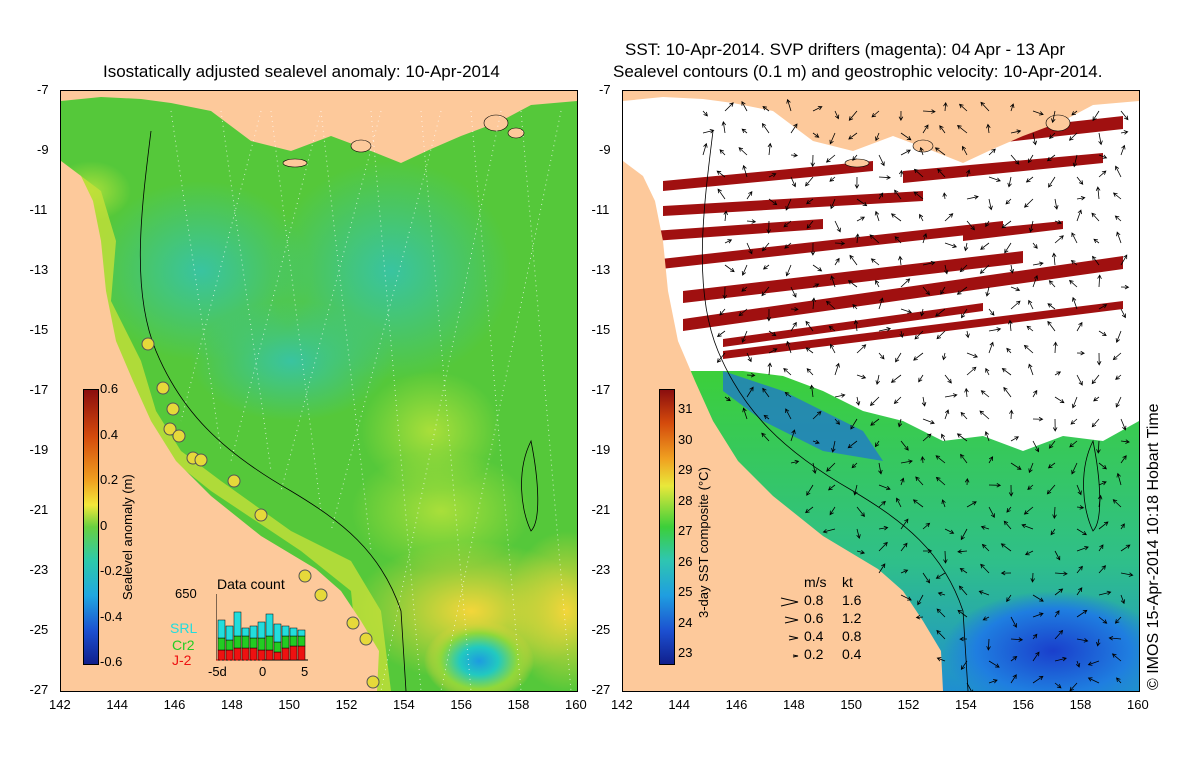 Image resolution: width=1200 pixels, height=780 pixels. Describe the element at coordinates (111, 661) in the screenshot. I see `colorbar-tick-label: -0.6` at that location.